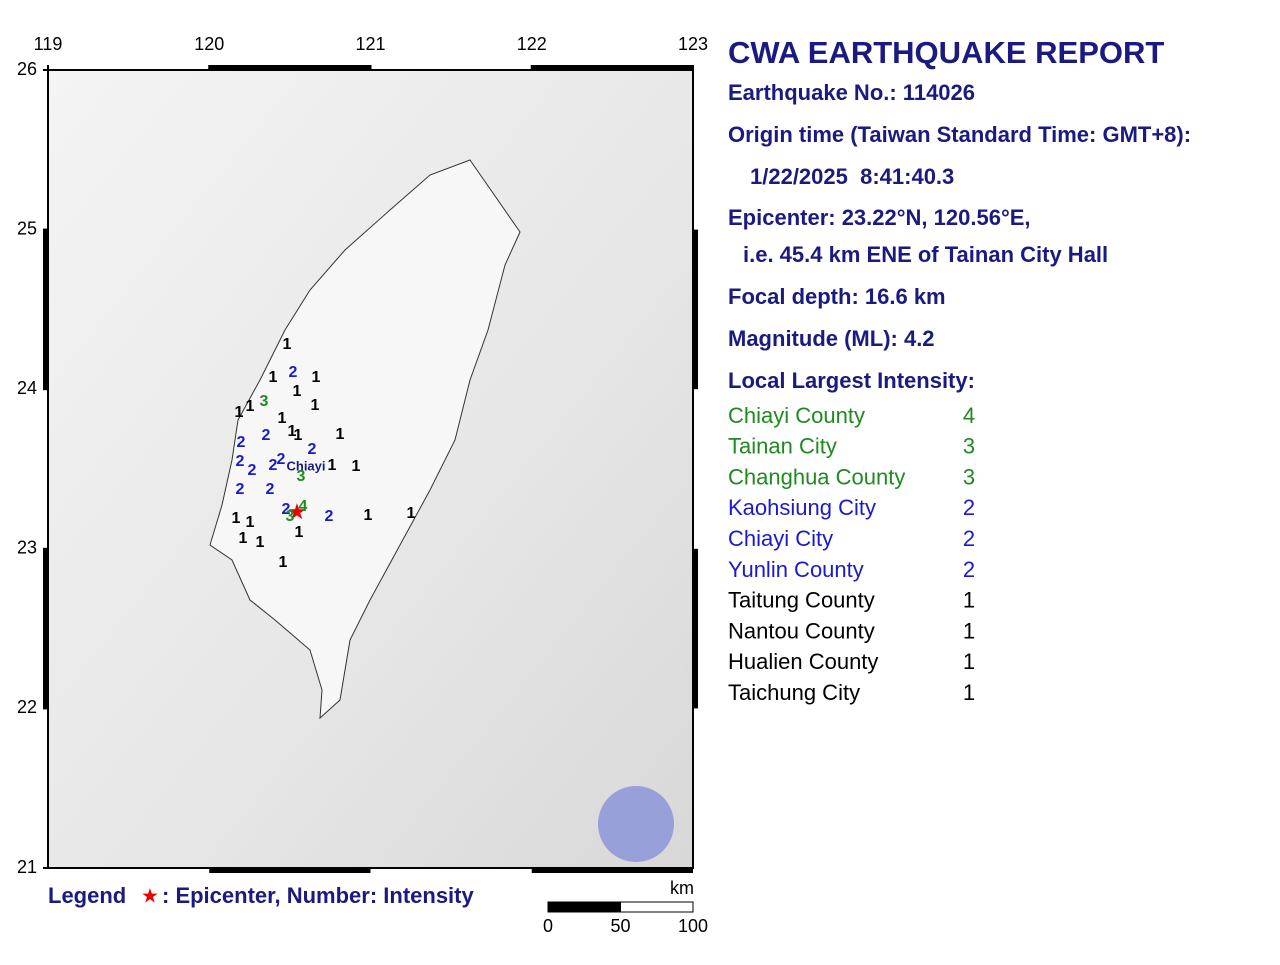  What do you see at coordinates (693, 926) in the screenshot?
I see `scale-tick-label: 100` at bounding box center [693, 926].